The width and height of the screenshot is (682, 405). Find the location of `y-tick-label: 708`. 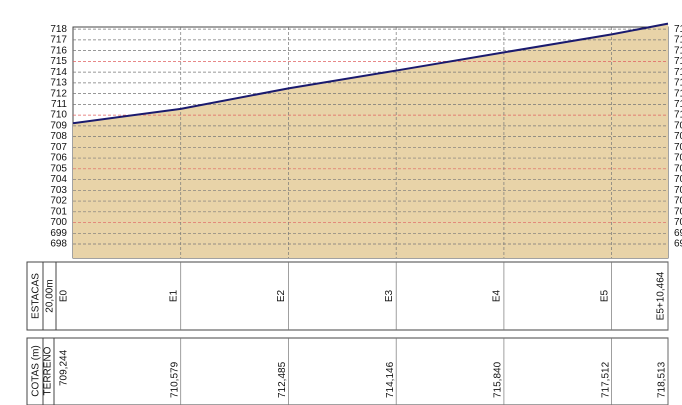

y-tick-label: 708 is located at coordinates (58, 136).